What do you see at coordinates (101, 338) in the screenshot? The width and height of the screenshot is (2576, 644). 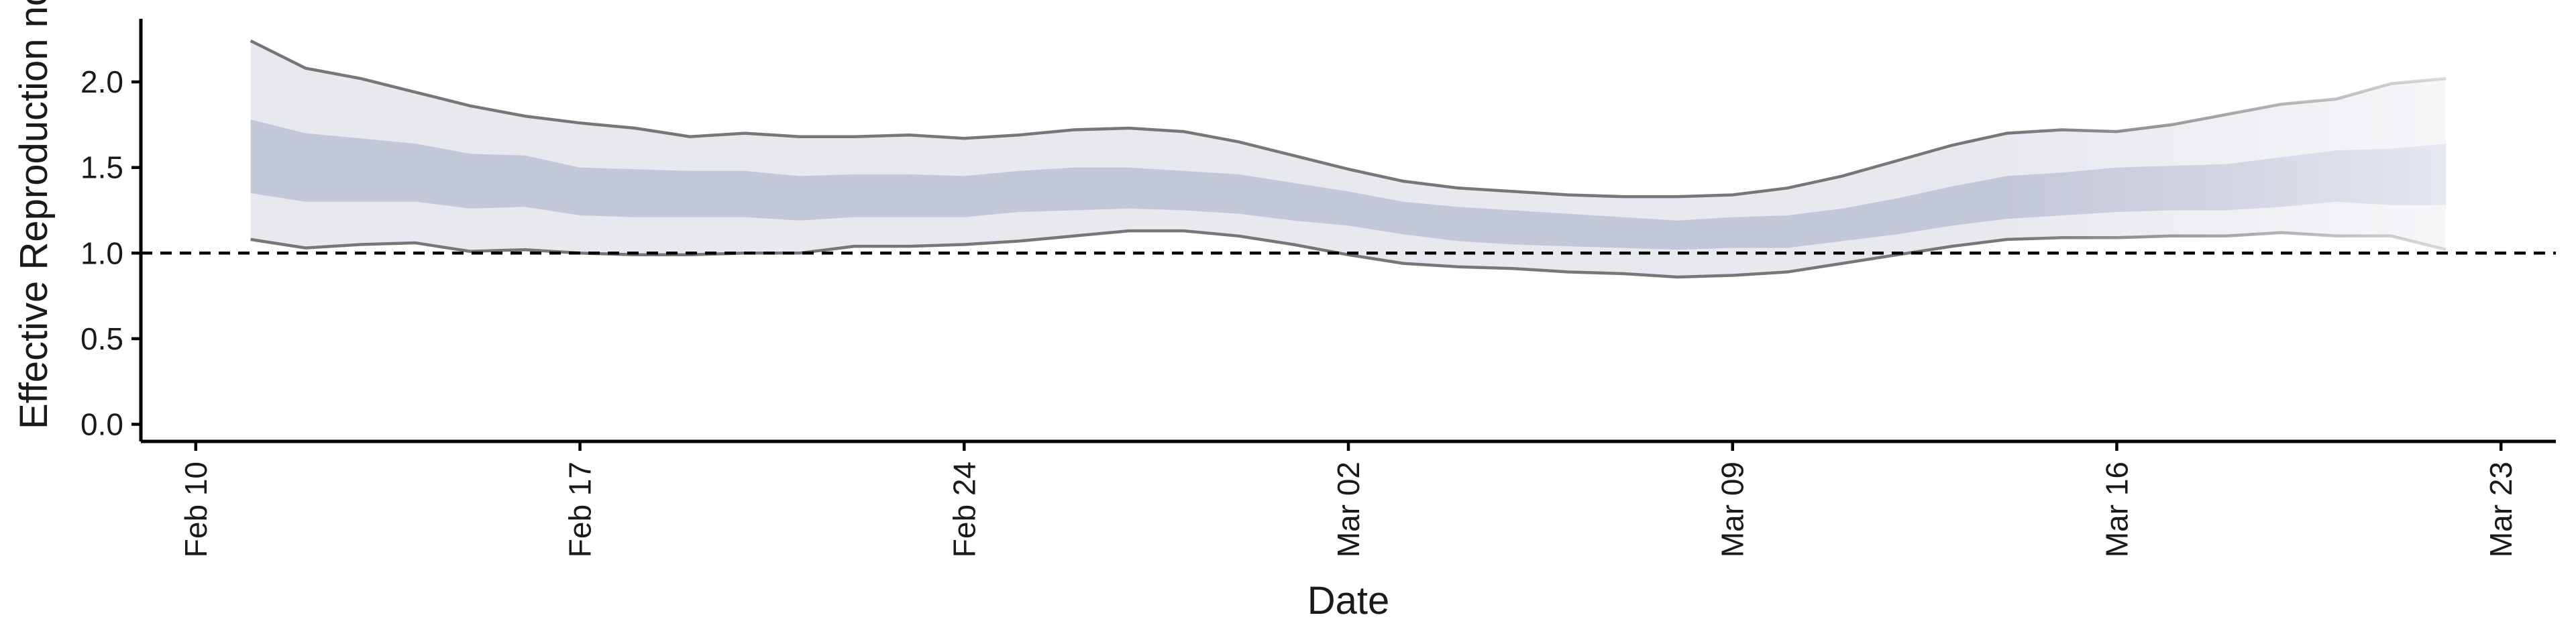 I see `y-tick-label: 0.5` at bounding box center [101, 338].